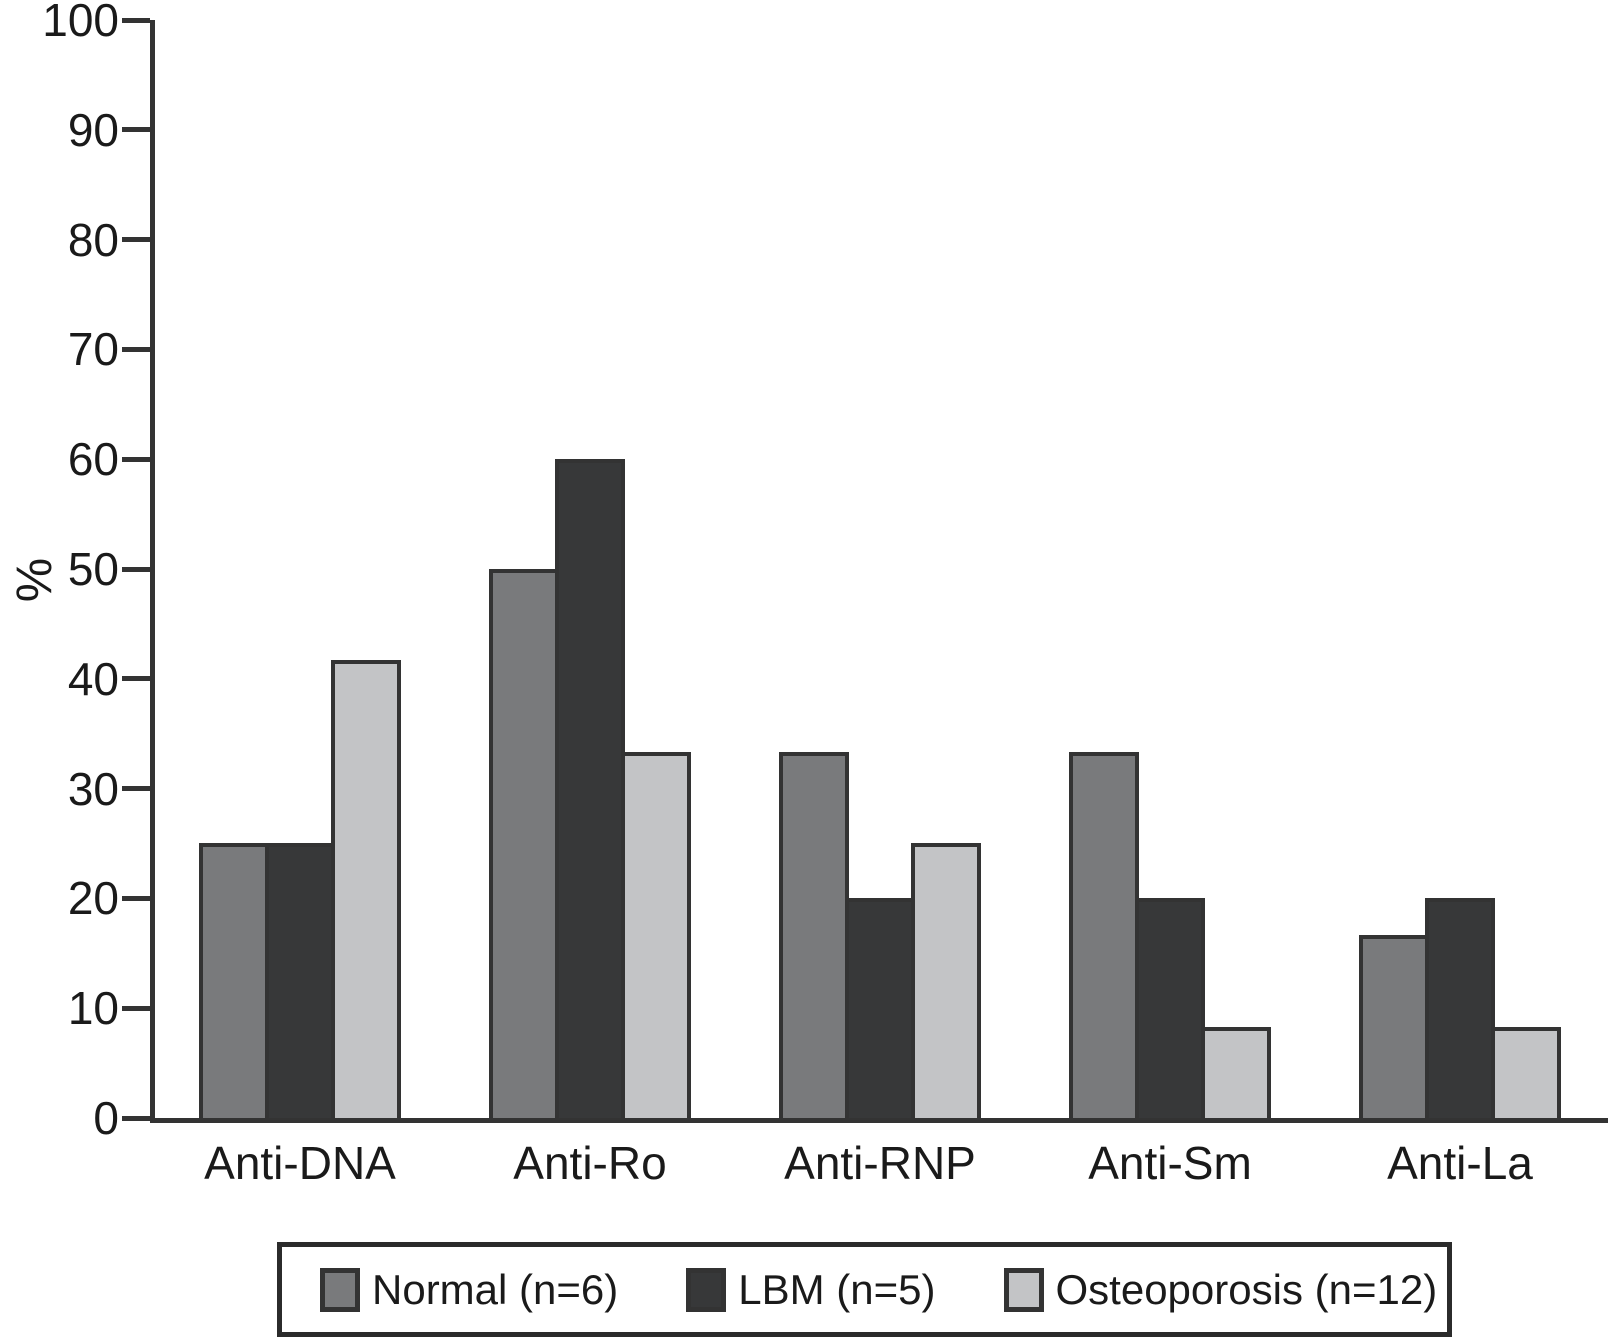 The image size is (1612, 1340). What do you see at coordinates (300, 1163) in the screenshot?
I see `x-label-anti-dna: Anti-DNA` at bounding box center [300, 1163].